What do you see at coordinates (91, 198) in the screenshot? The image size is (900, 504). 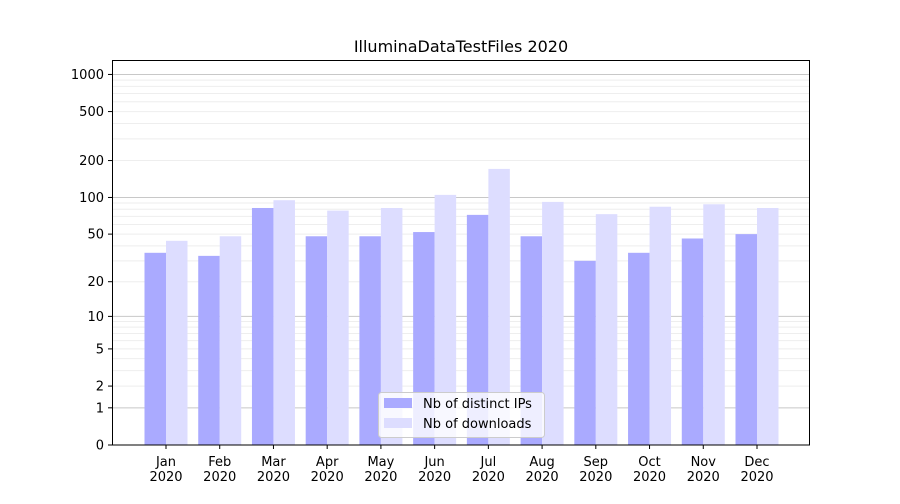 I see `y-tick-label: 100` at bounding box center [91, 198].